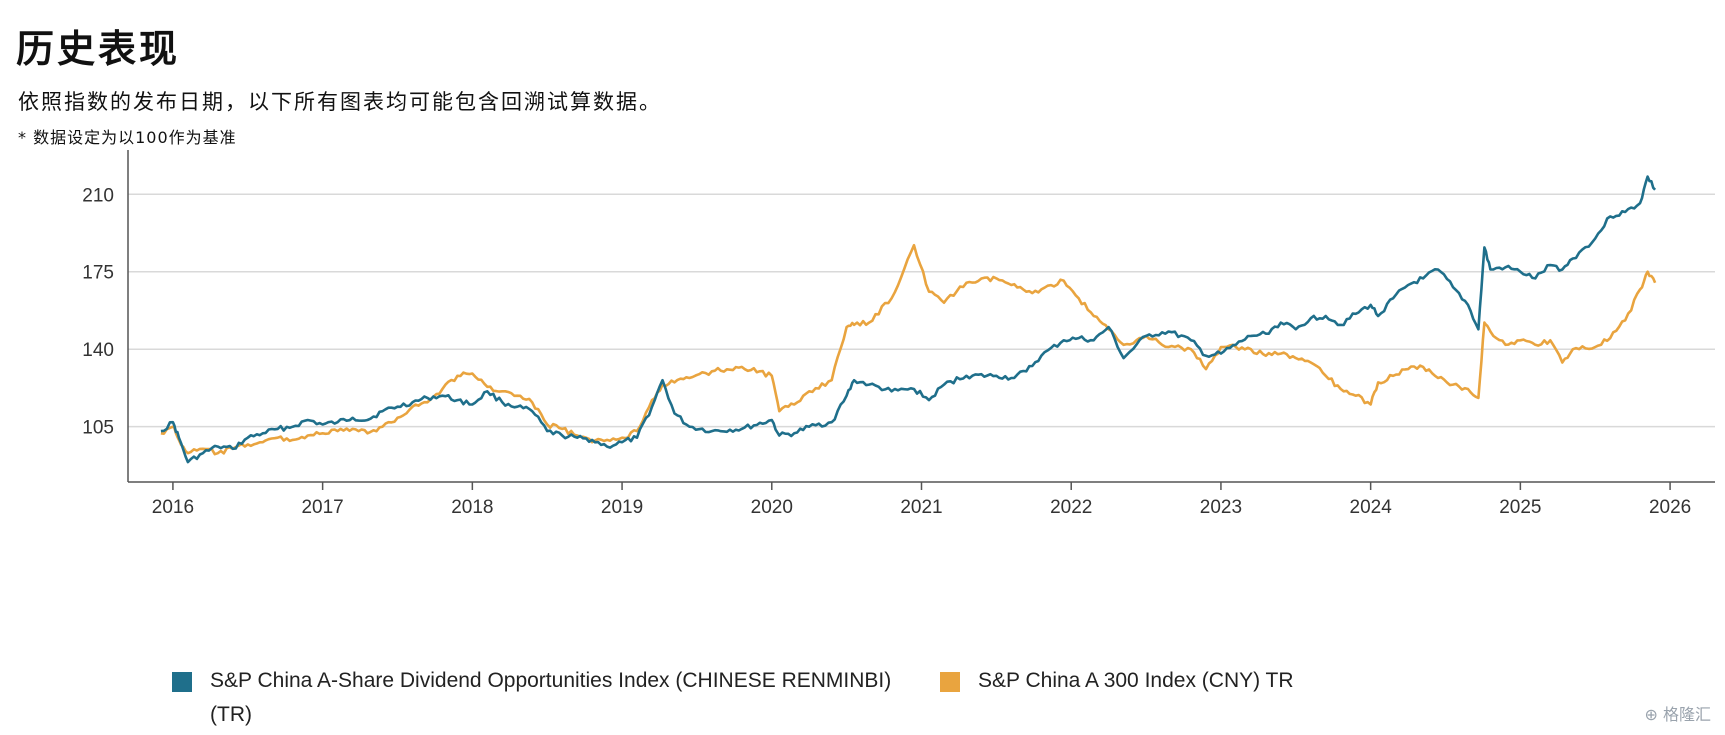 The width and height of the screenshot is (1725, 735). Describe the element at coordinates (127, 137) in the screenshot. I see `base-note: * 数据设定为以100作为基准` at that location.